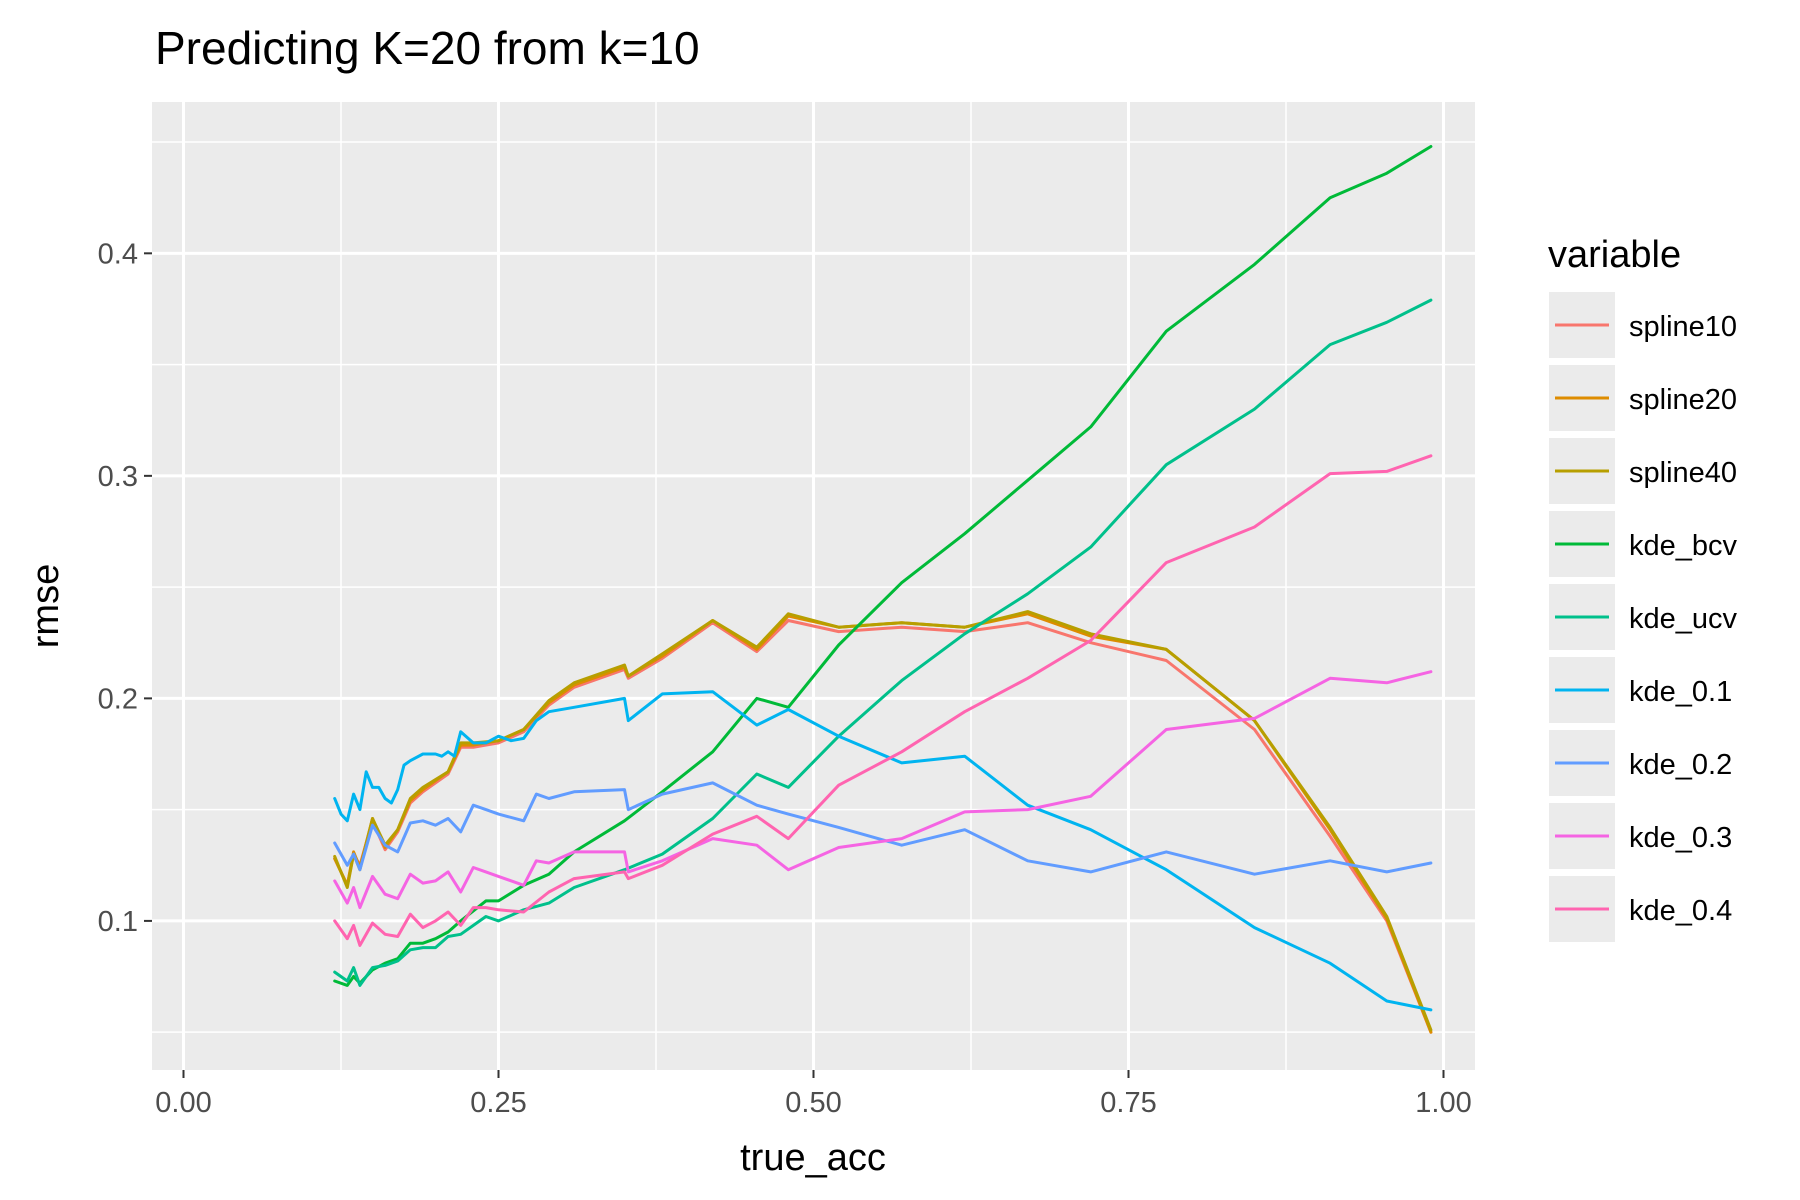  I want to click on x-tick-label: 0.25, so click(498, 1103).